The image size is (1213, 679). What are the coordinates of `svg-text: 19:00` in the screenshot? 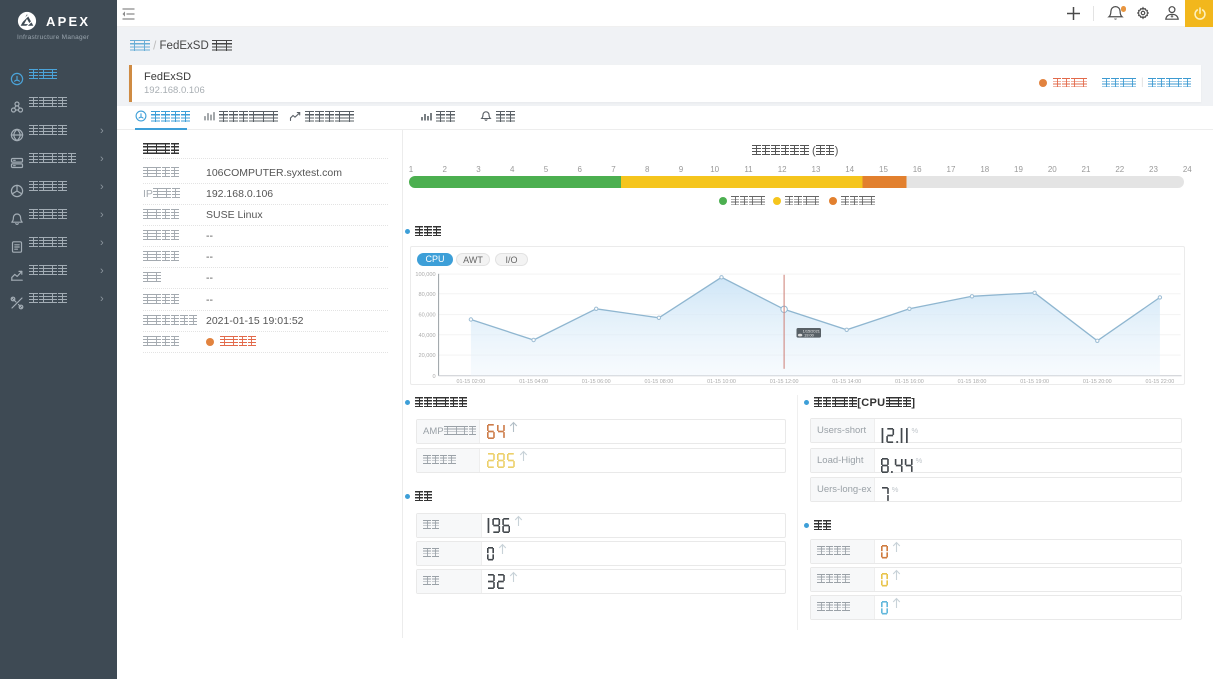 It's located at (809, 335).